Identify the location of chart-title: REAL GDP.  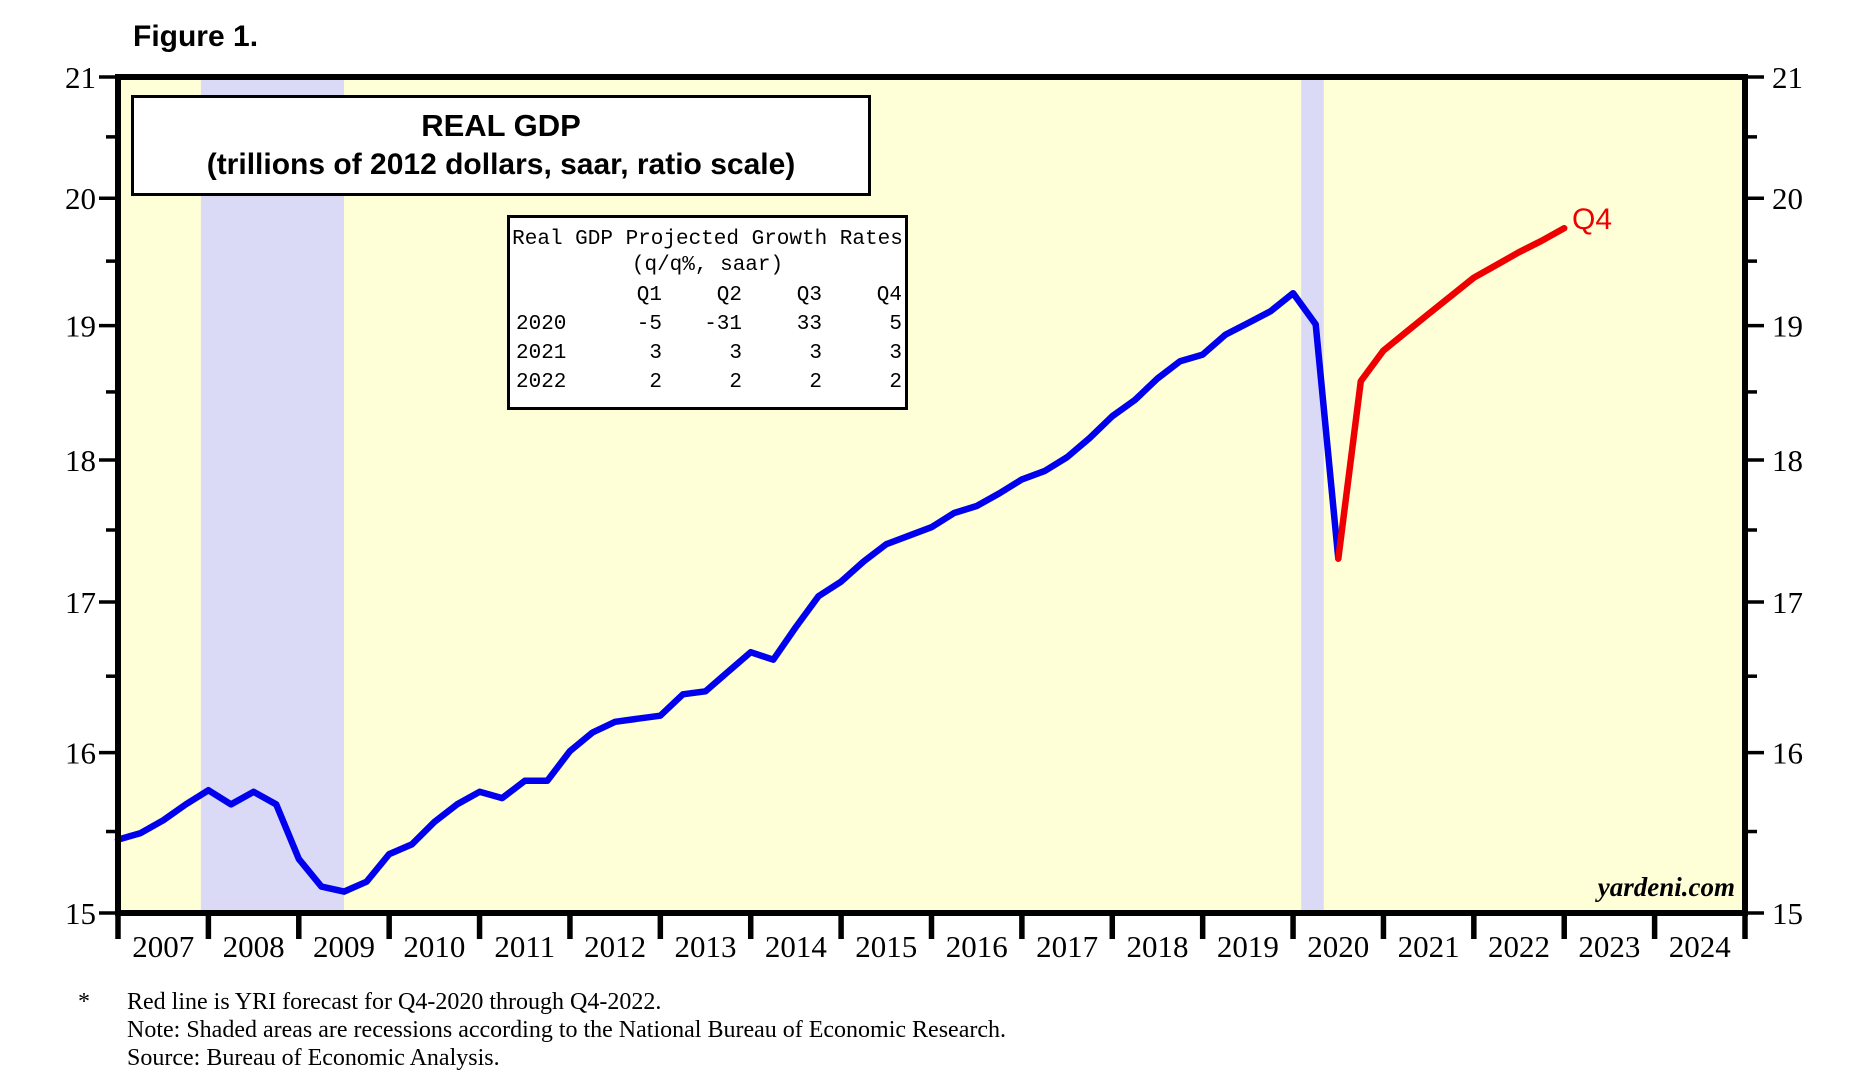
(501, 126).